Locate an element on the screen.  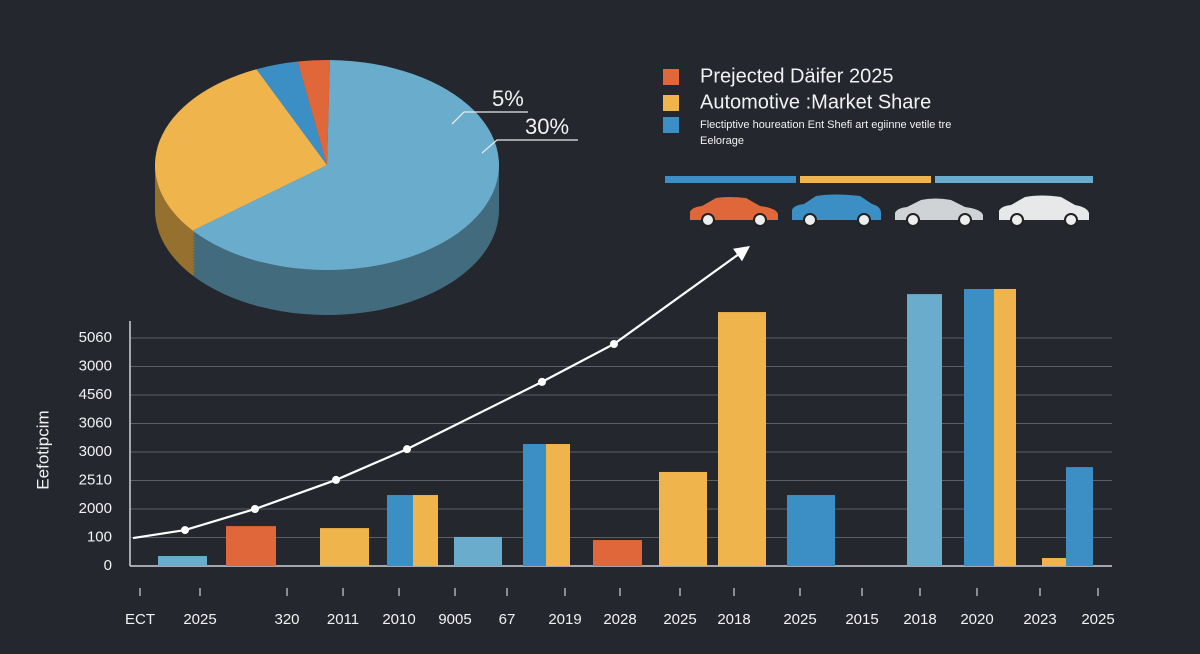
legend-note: Eelorage is located at coordinates (722, 141).